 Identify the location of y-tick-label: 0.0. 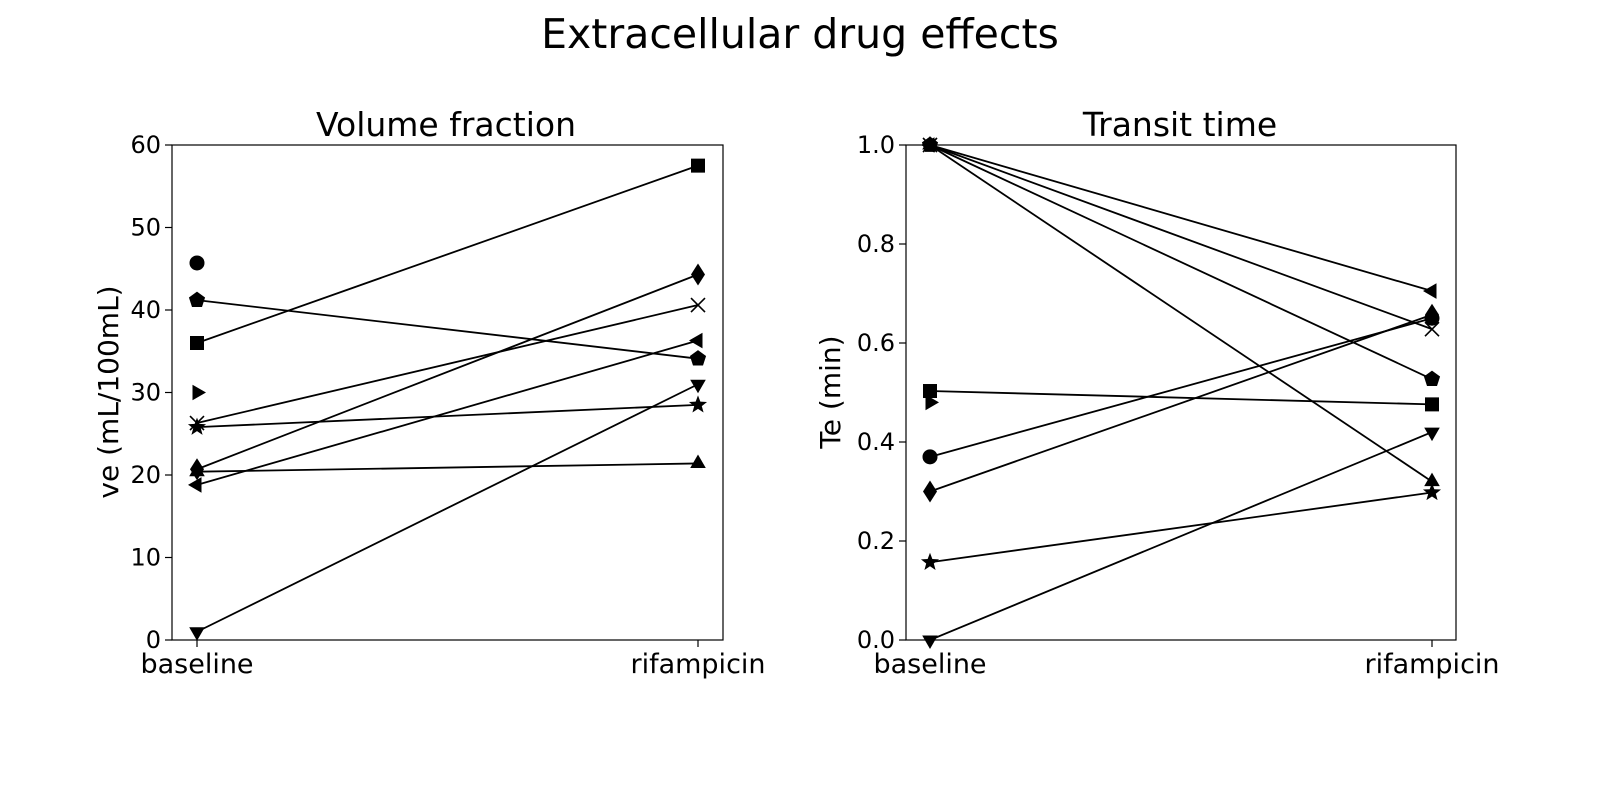
(876, 640).